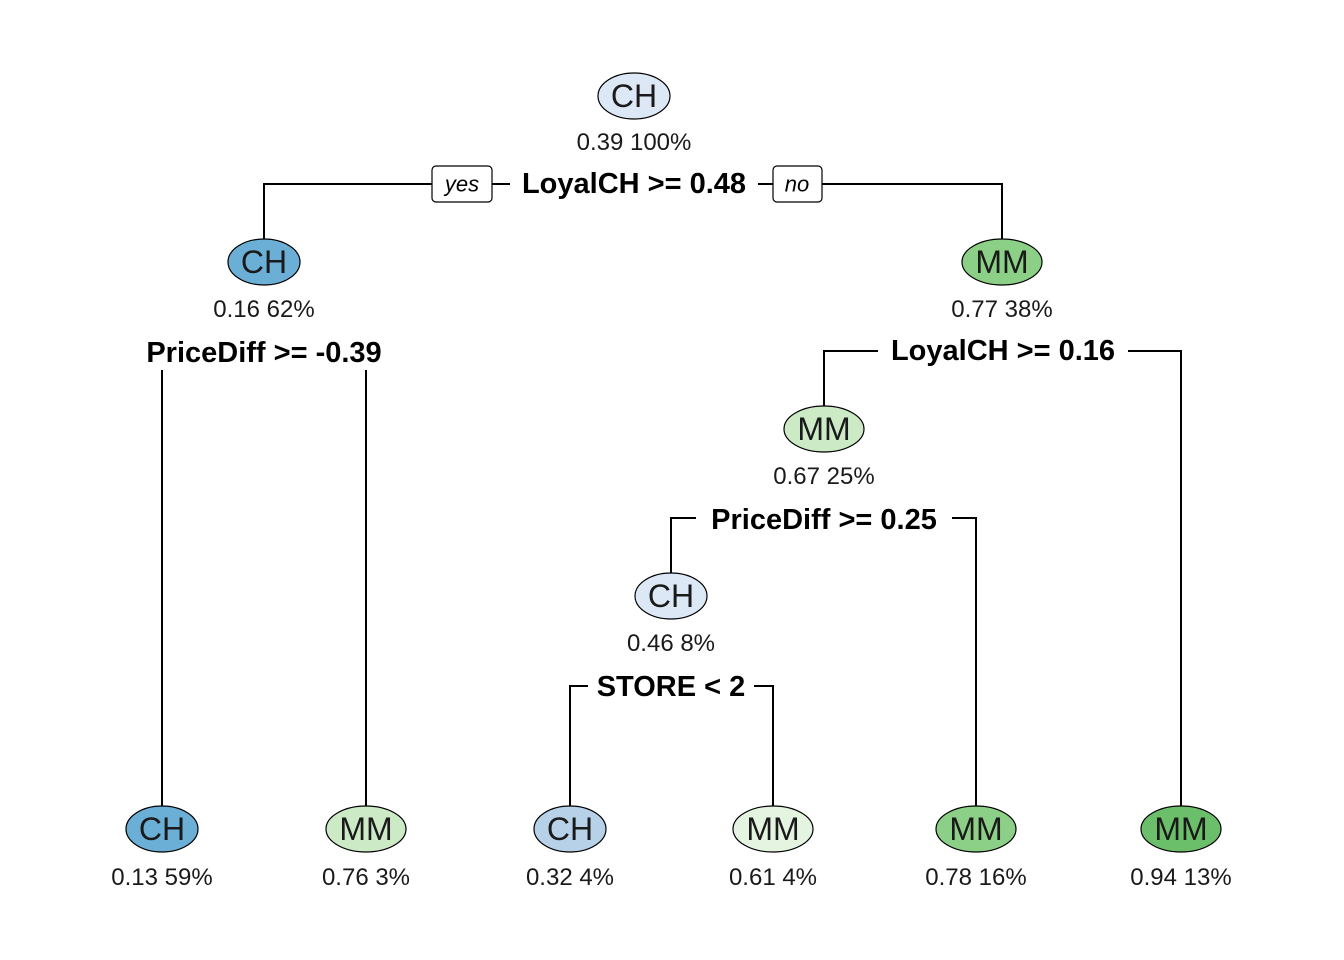  I want to click on edge-s6-left, so click(683, 545).